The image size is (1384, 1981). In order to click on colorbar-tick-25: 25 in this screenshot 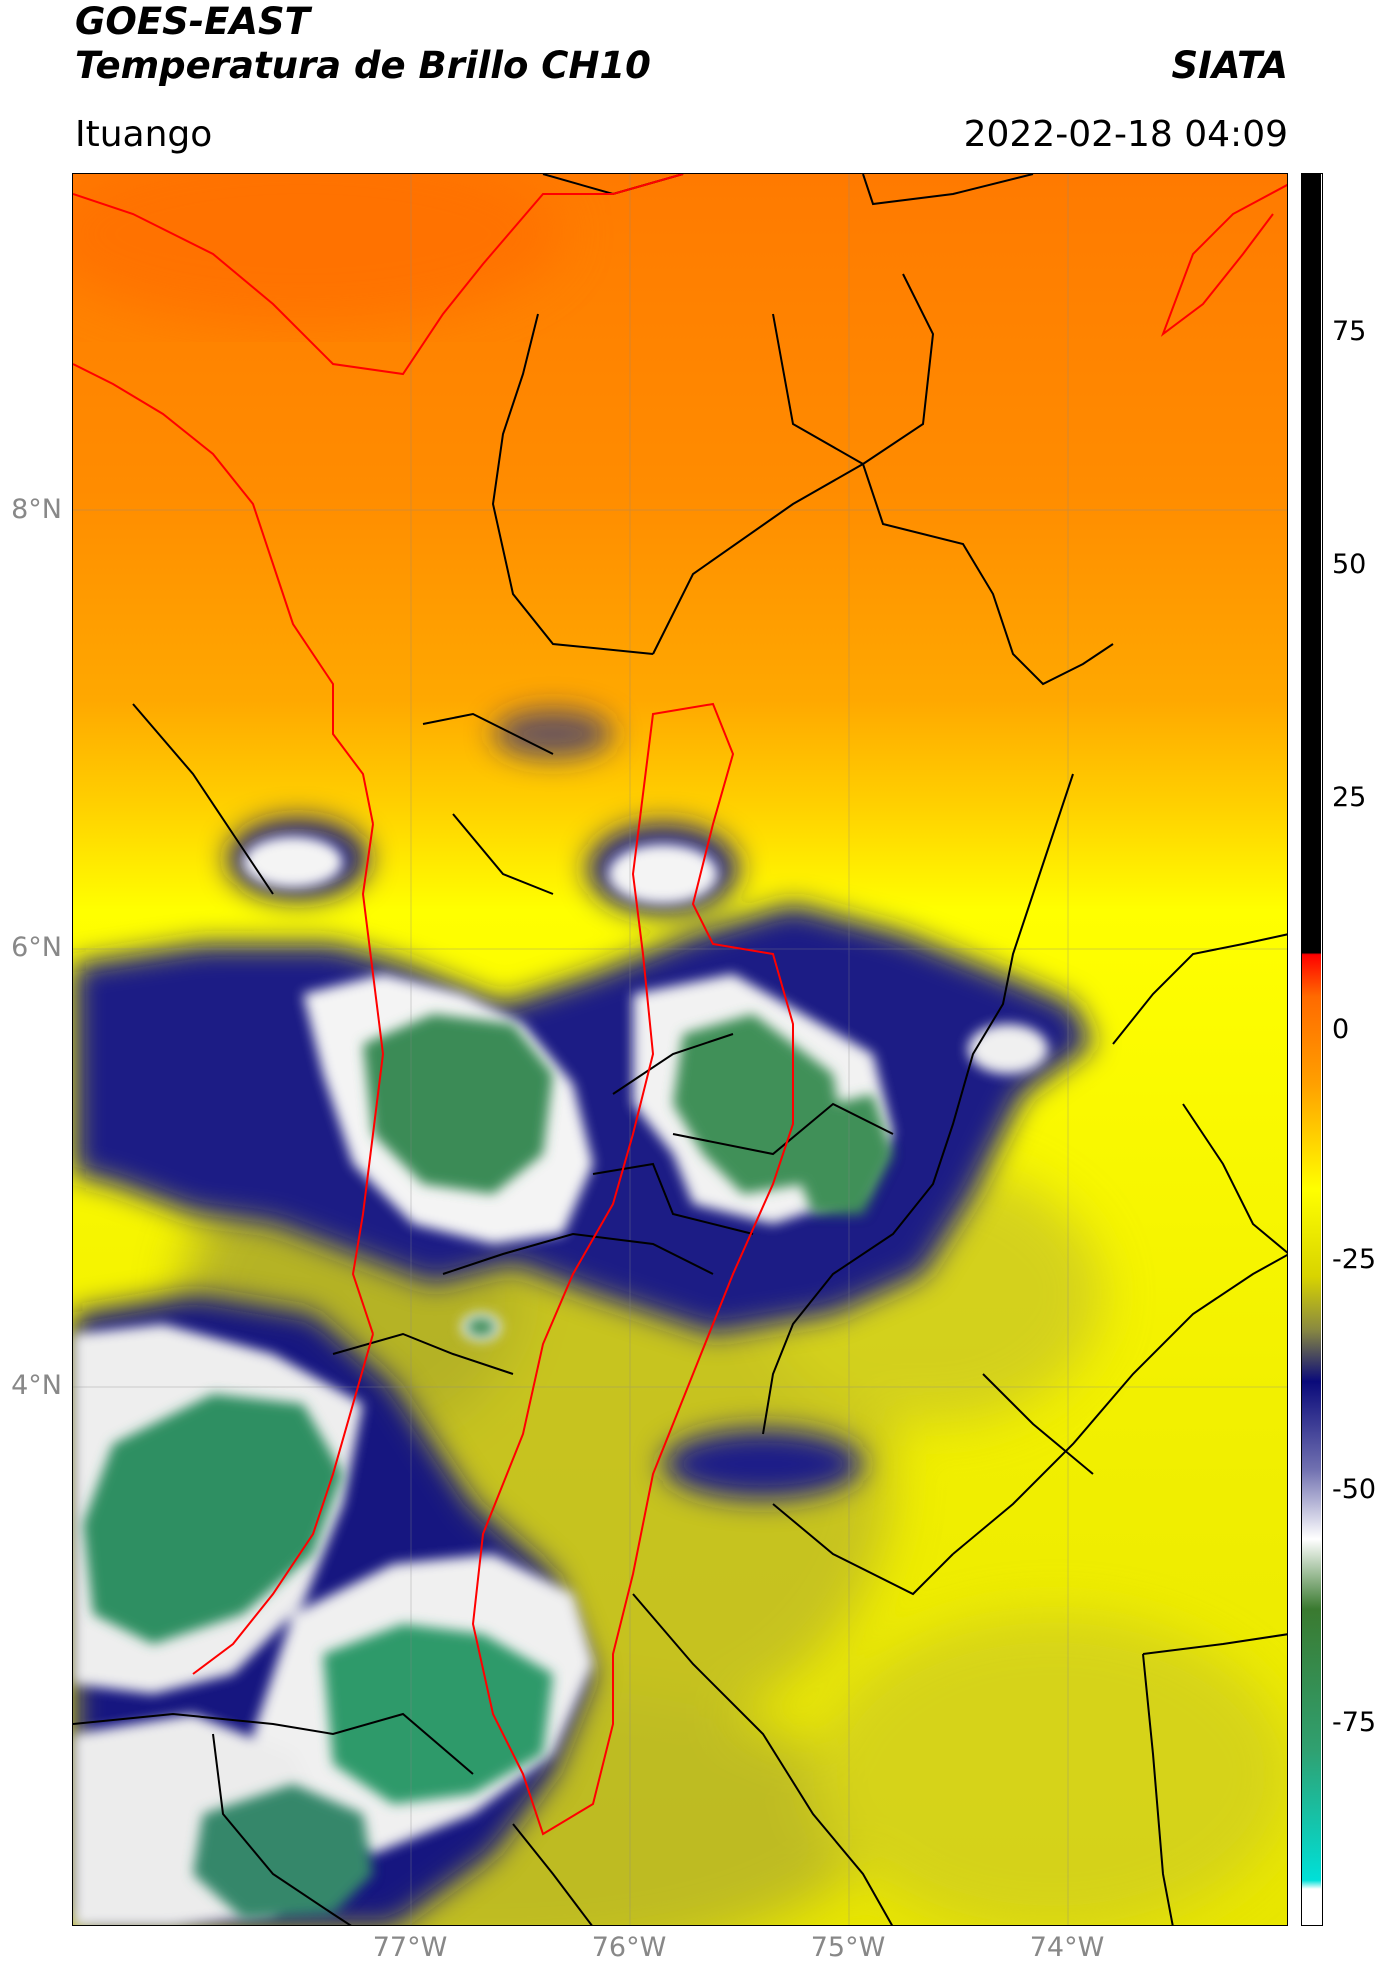, I will do `click(1349, 797)`.